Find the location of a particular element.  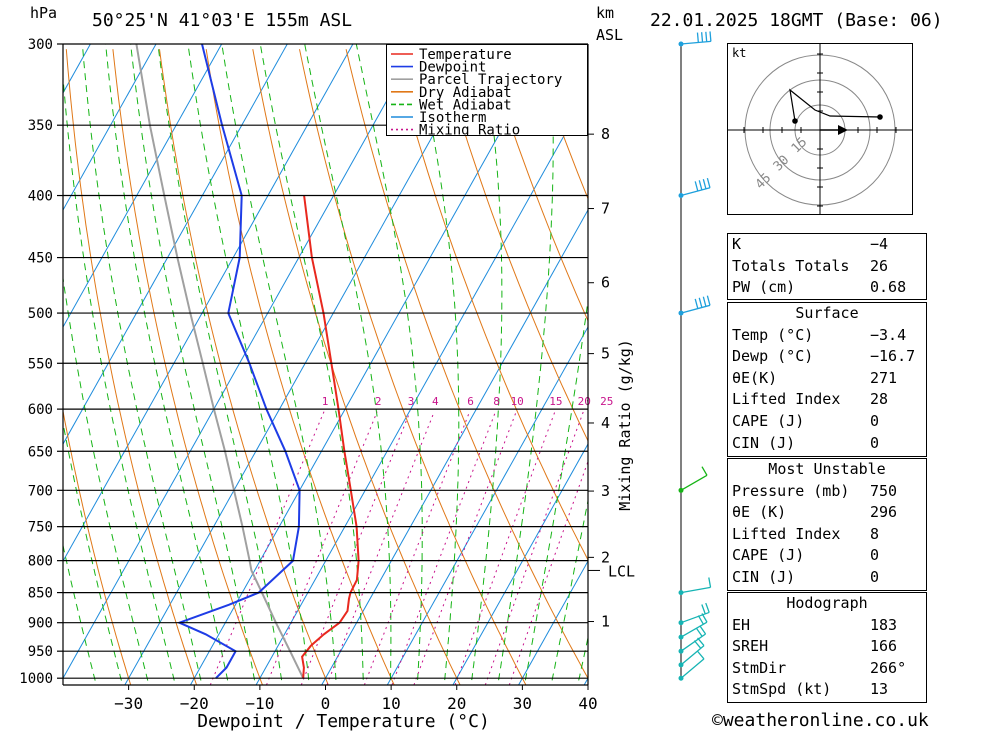

mu-row-cin: CIN (J) 0 is located at coordinates (806, 576).